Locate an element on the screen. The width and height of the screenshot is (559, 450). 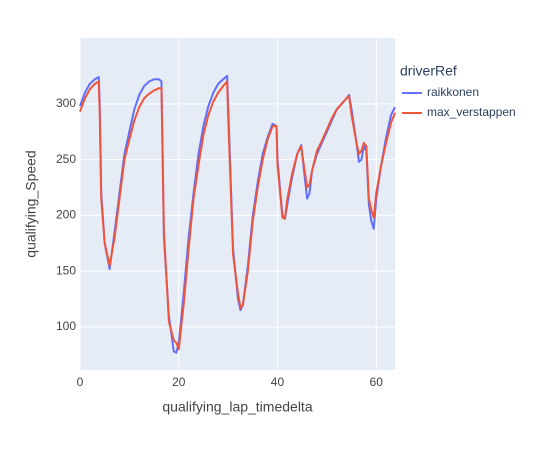
y-tick-label: 100 is located at coordinates (66, 326).